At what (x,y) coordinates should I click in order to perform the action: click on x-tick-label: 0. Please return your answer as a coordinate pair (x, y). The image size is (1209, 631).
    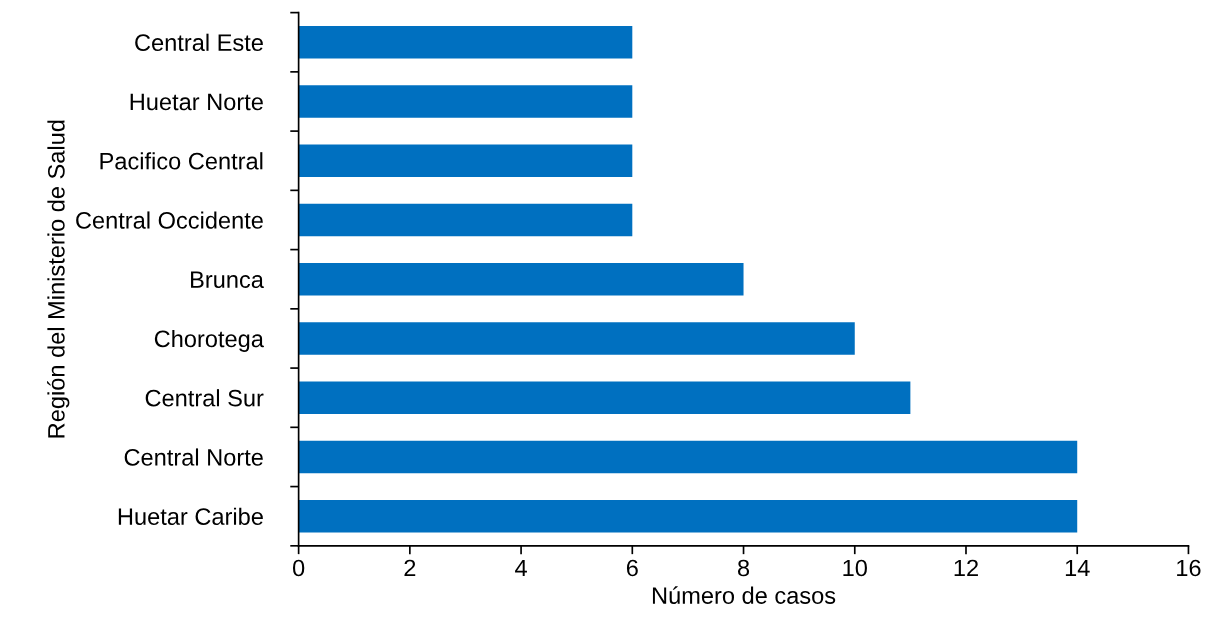
    Looking at the image, I should click on (298, 568).